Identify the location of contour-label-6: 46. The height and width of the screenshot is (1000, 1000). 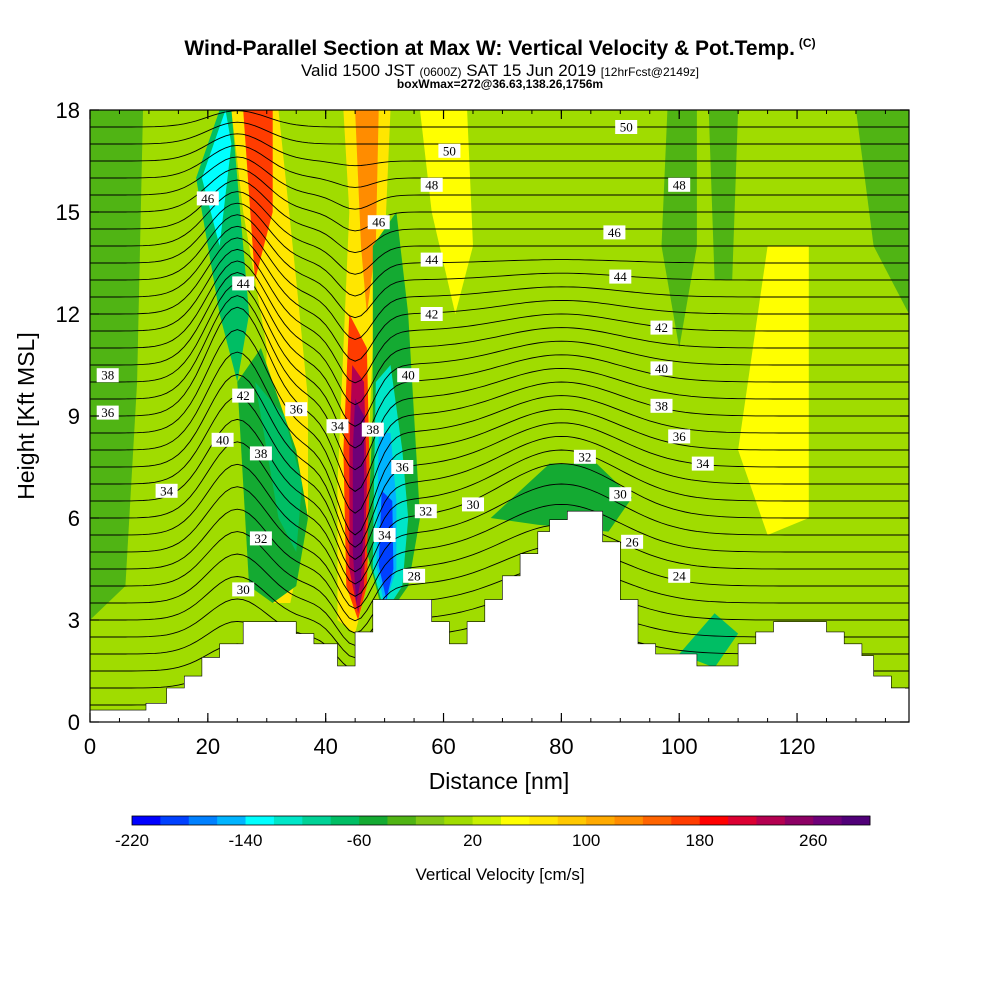
(614, 232).